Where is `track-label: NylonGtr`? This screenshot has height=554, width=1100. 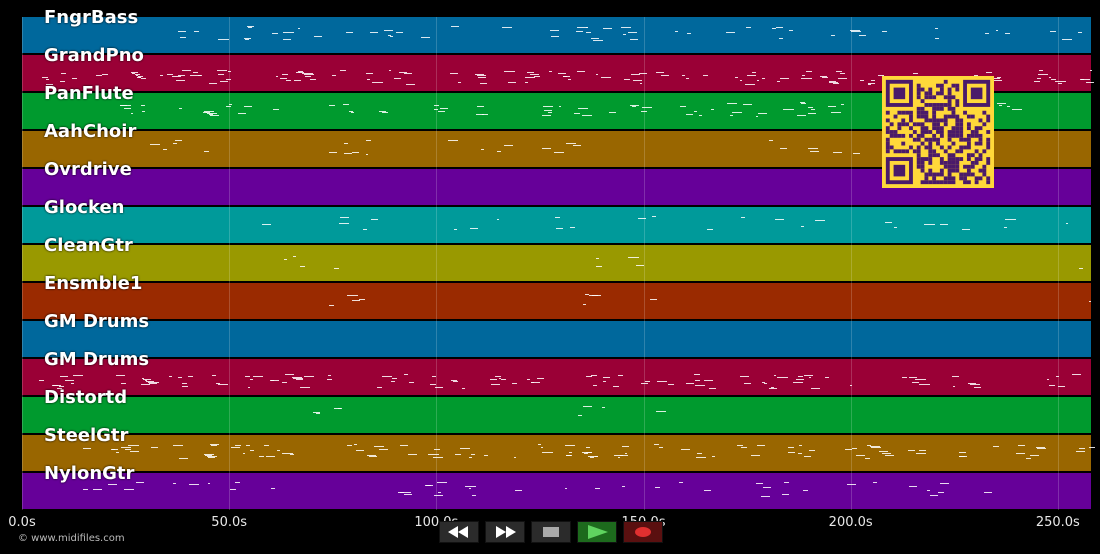 track-label: NylonGtr is located at coordinates (89, 473).